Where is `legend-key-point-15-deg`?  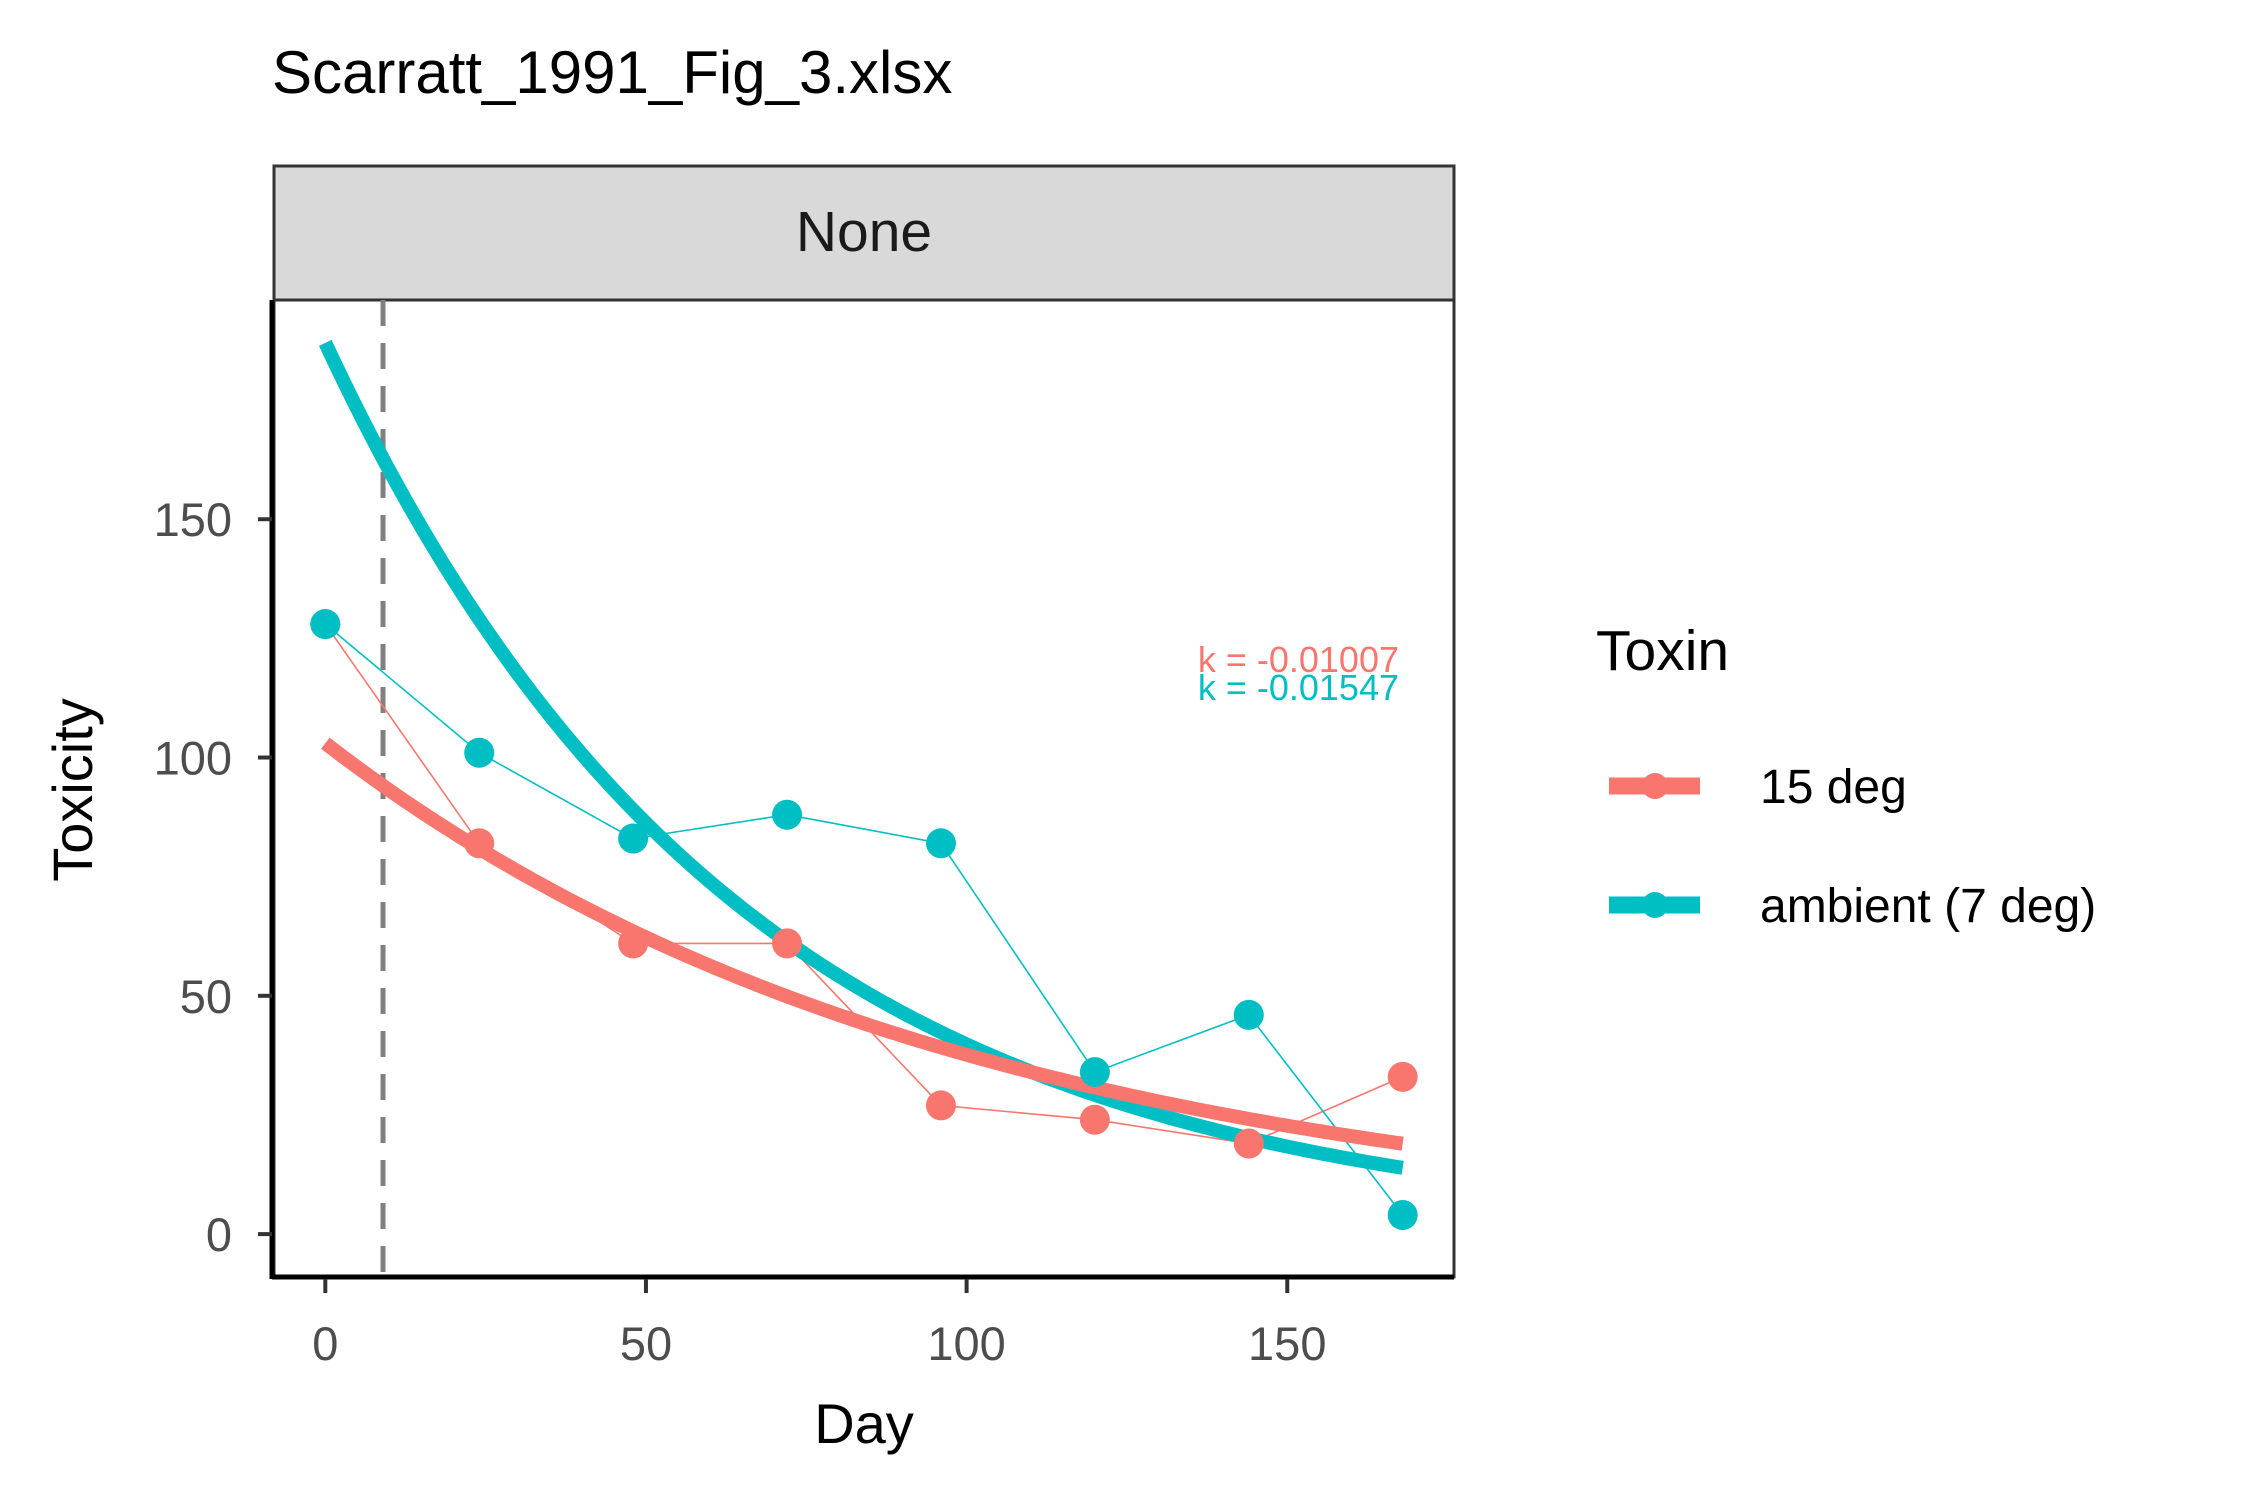 legend-key-point-15-deg is located at coordinates (1655, 786).